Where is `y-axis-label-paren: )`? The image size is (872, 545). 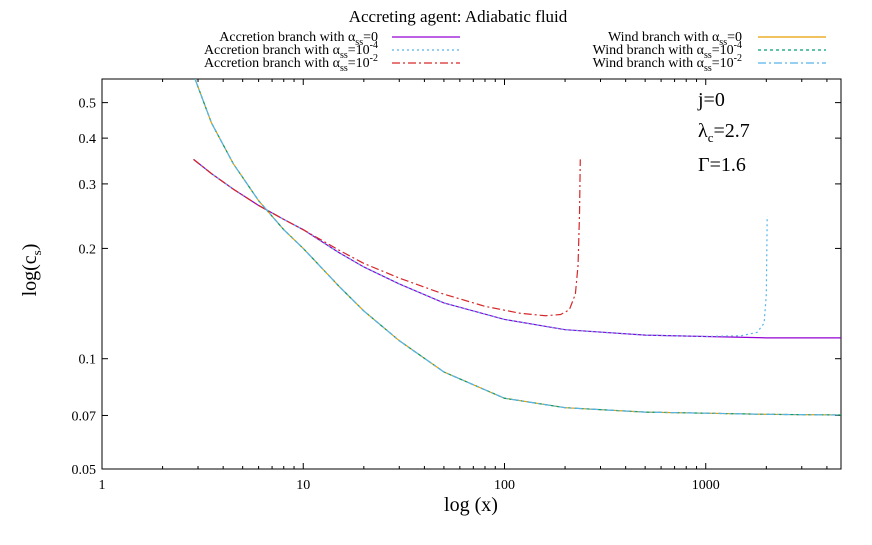 y-axis-label-paren: ) is located at coordinates (30, 247).